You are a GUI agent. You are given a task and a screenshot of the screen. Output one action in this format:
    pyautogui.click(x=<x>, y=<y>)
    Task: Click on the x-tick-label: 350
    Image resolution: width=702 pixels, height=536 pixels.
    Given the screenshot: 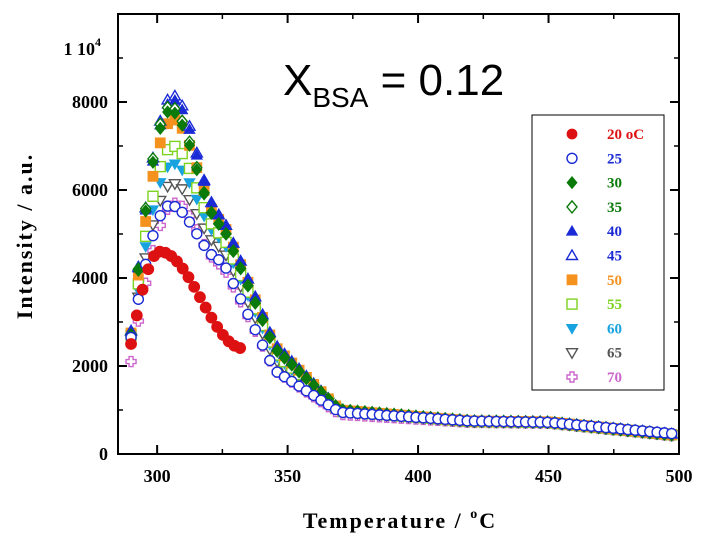 What is the action you would take?
    pyautogui.click(x=287, y=476)
    